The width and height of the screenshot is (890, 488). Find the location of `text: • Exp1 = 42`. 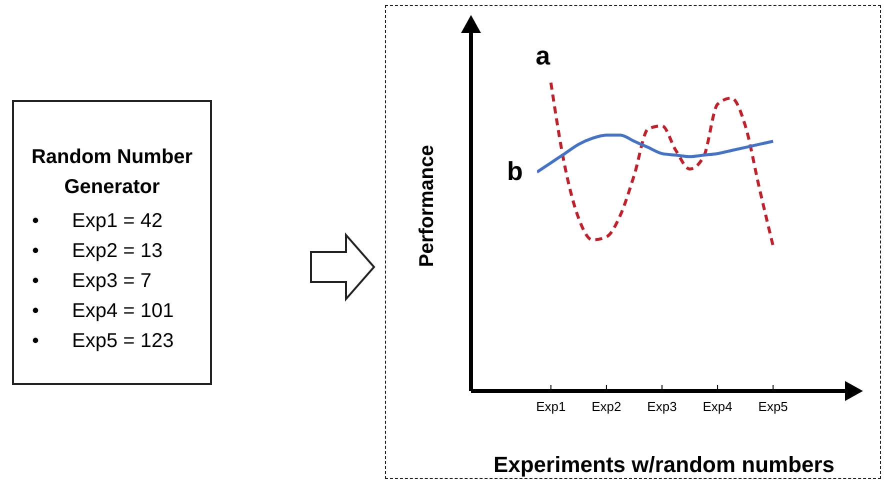

text: • Exp1 = 42 is located at coordinates (97, 221).